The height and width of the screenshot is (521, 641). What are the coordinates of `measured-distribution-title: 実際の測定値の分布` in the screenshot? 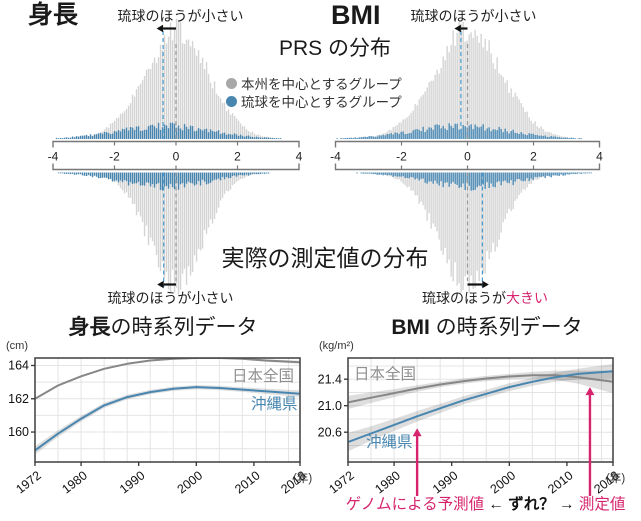 It's located at (325, 258).